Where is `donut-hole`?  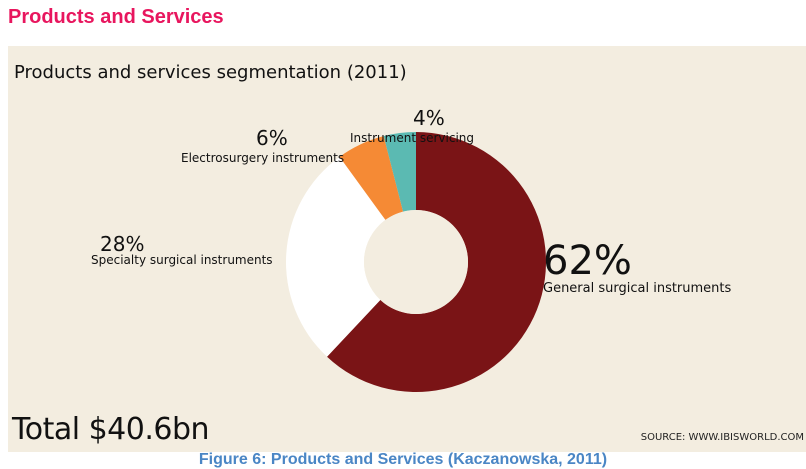 donut-hole is located at coordinates (416, 262).